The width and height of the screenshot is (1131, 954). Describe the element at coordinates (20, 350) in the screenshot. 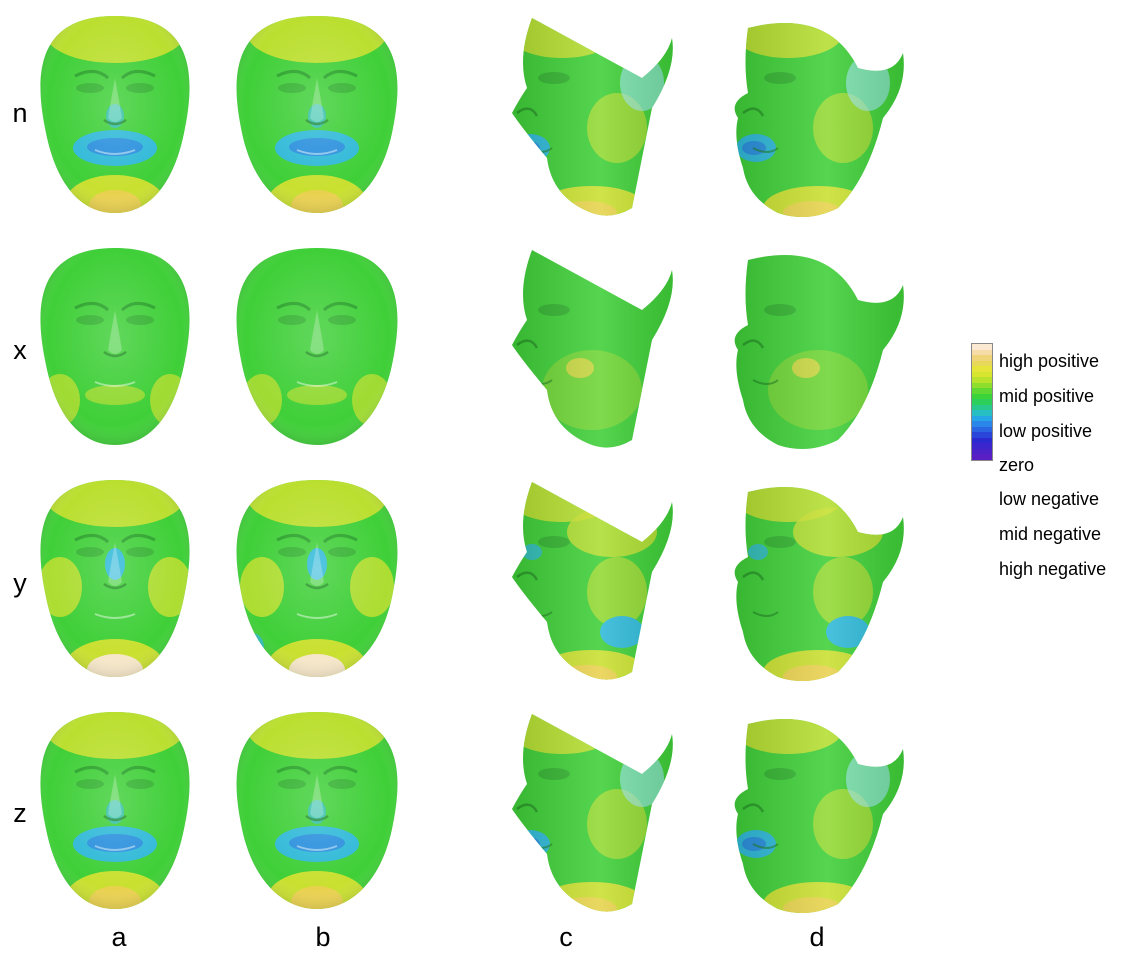

I see `row-label-x: x` at that location.